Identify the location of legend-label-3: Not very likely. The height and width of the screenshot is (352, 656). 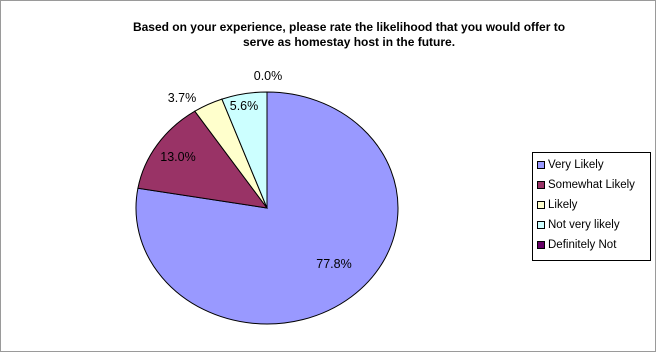
(584, 225).